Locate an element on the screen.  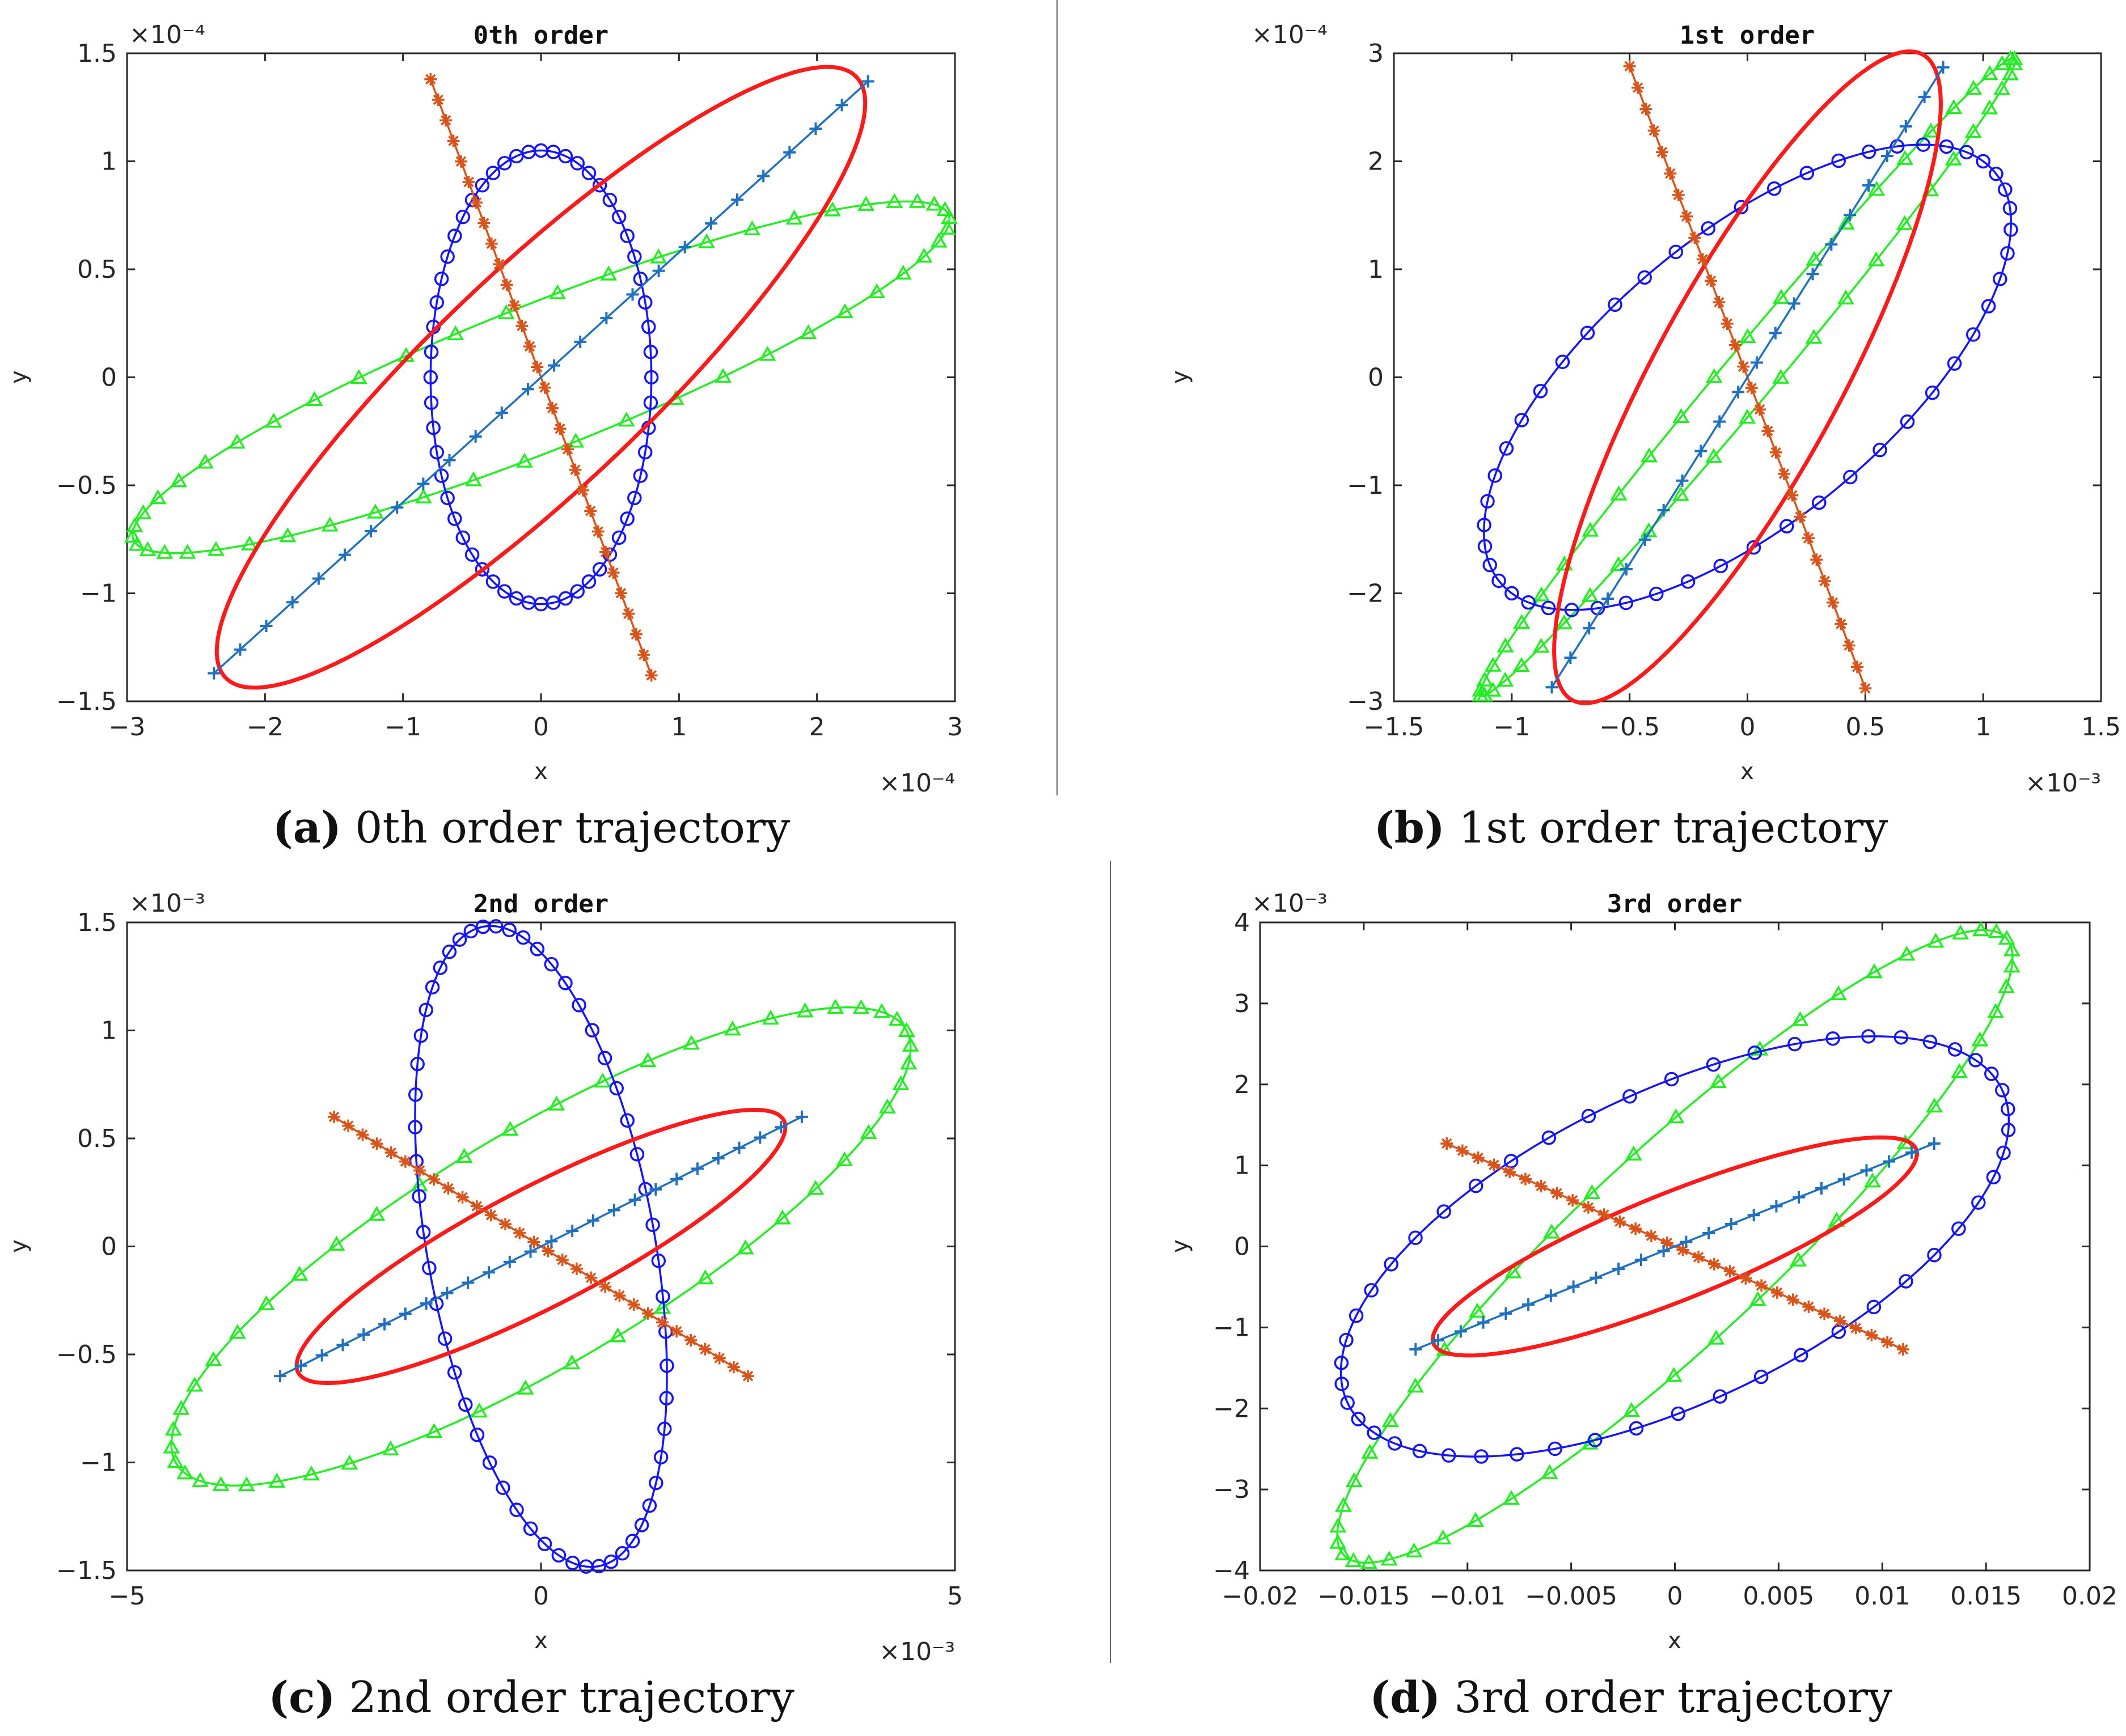
x-tick-label: −1 is located at coordinates (402, 727).